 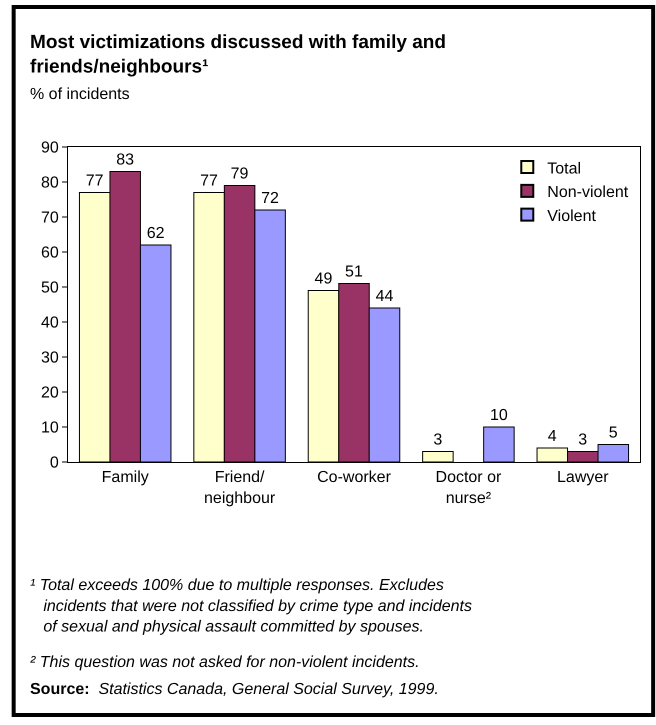 What do you see at coordinates (50, 323) in the screenshot?
I see `y-tick-label: 40` at bounding box center [50, 323].